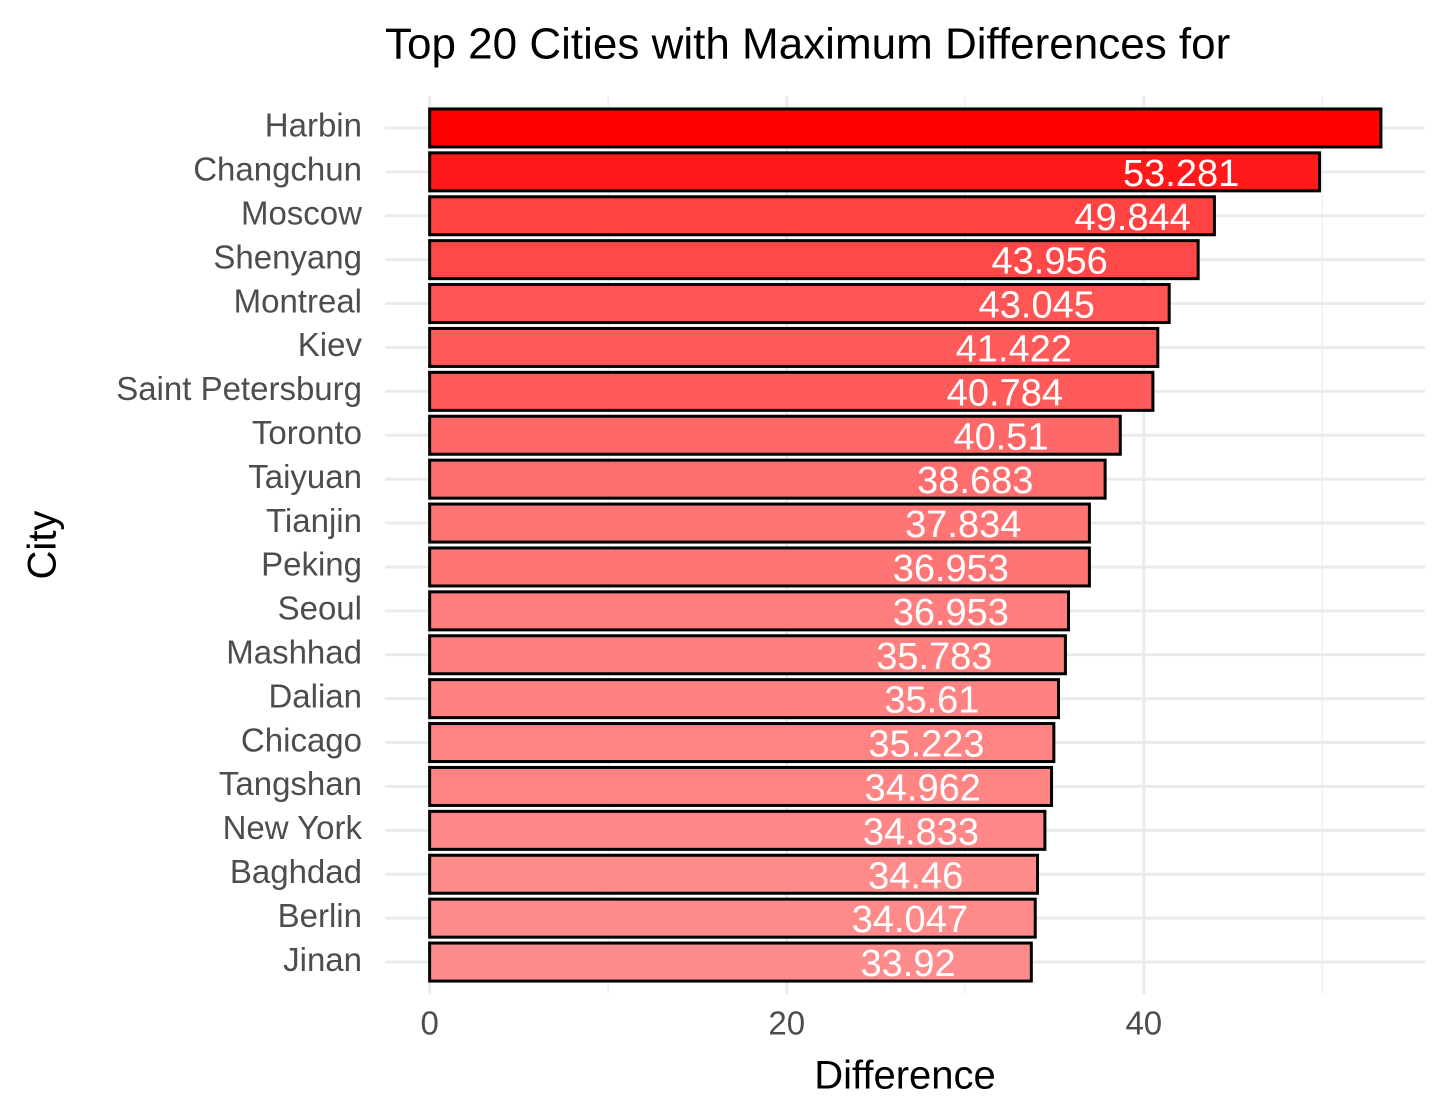 The image size is (1450, 1115). Describe the element at coordinates (908, 964) in the screenshot. I see `value-label: 33.92` at that location.